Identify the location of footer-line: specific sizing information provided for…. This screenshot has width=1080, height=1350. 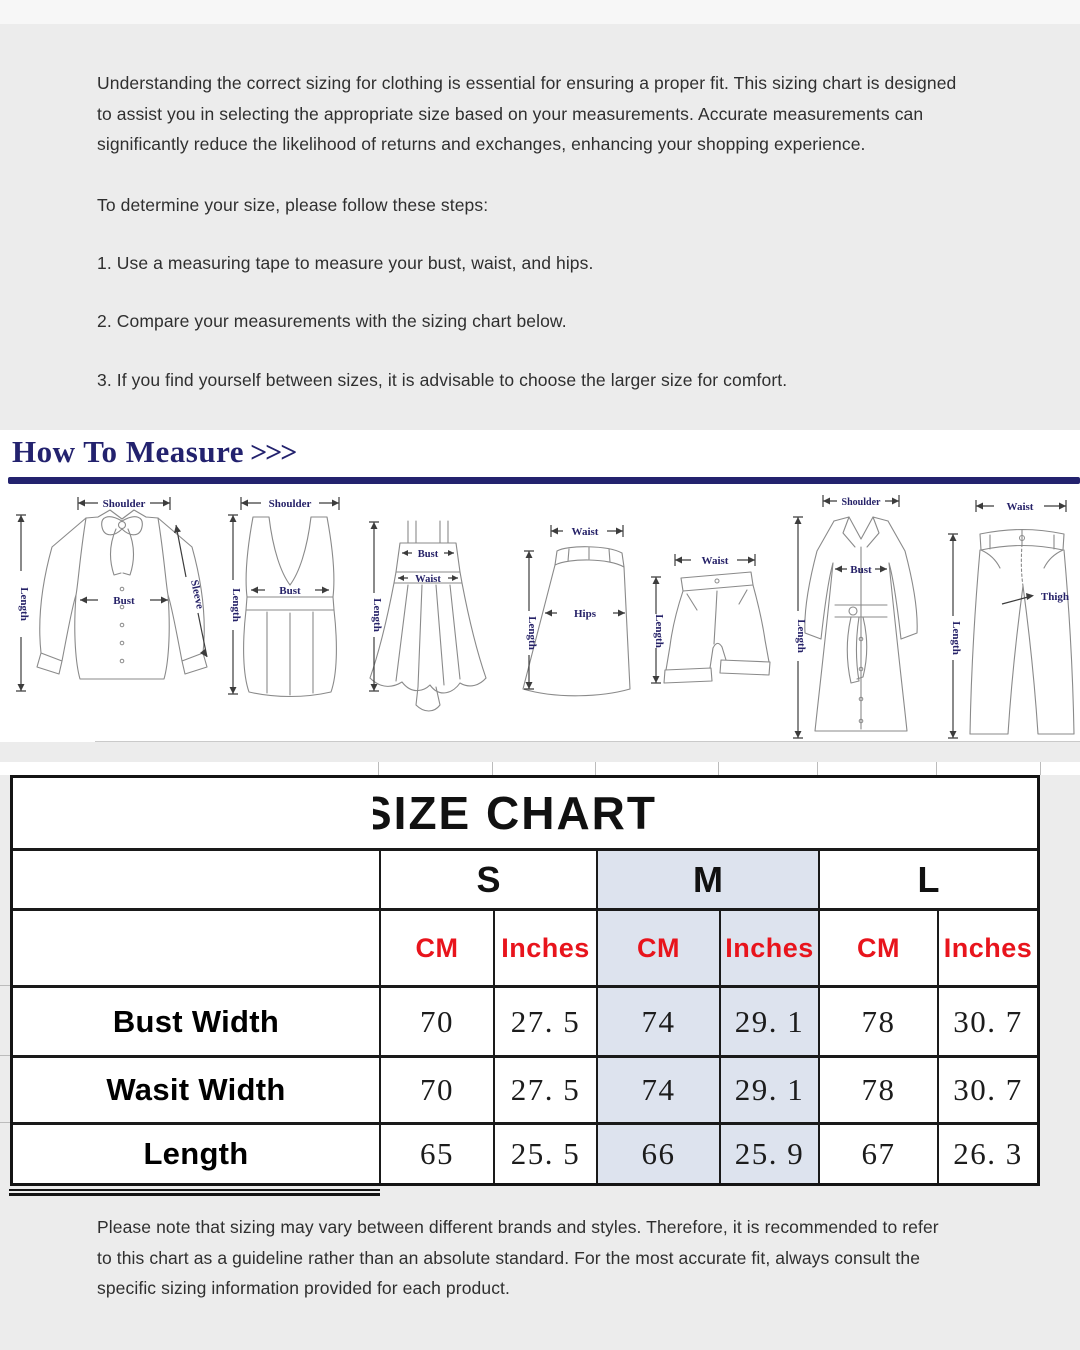
(303, 1288).